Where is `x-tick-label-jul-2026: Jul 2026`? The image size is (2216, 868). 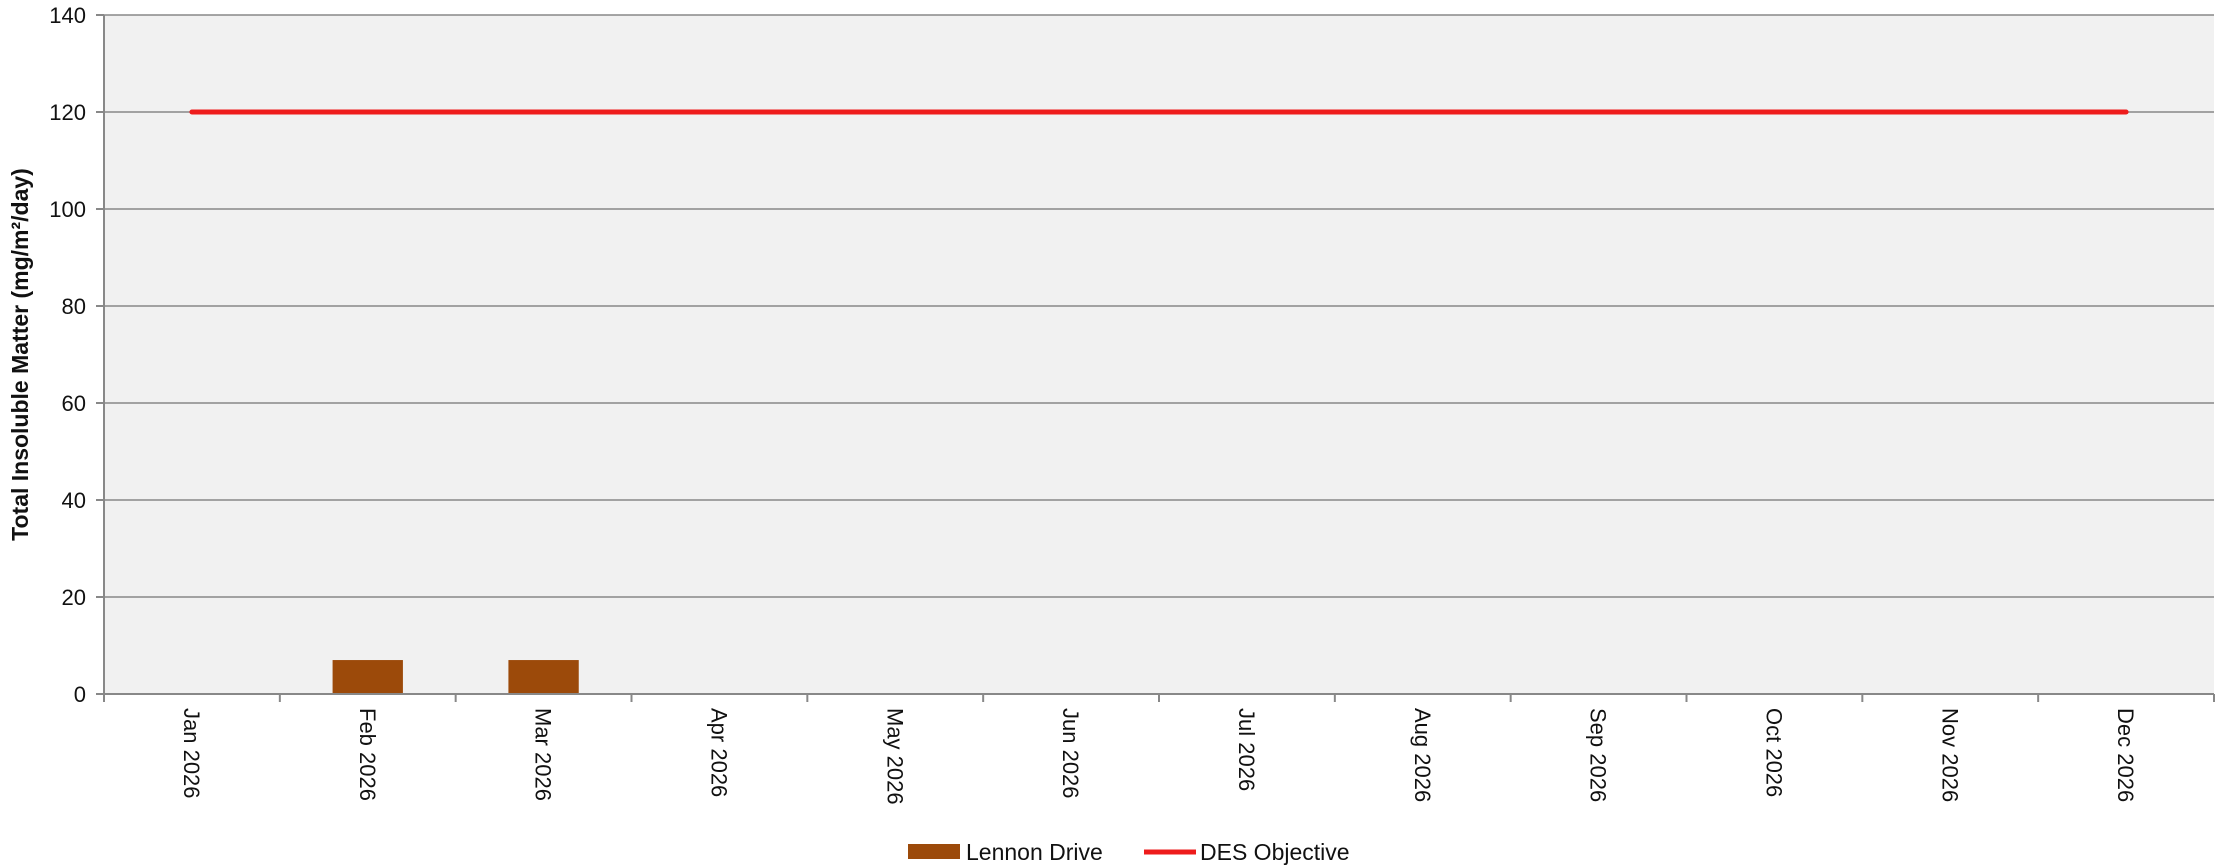
x-tick-label-jul-2026: Jul 2026 is located at coordinates (1246, 749).